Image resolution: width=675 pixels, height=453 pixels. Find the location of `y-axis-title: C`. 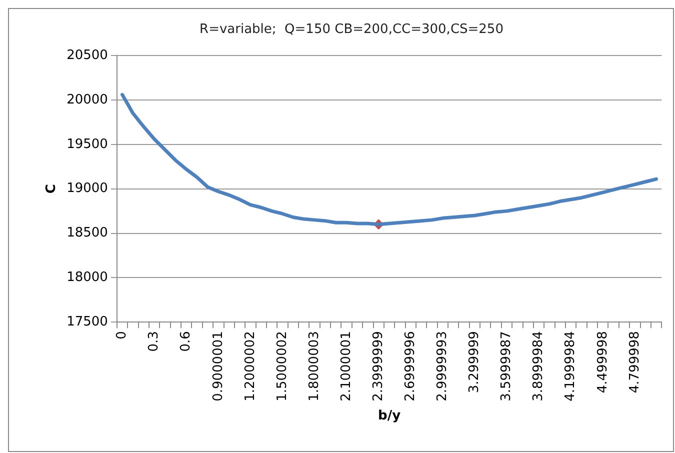

y-axis-title: C is located at coordinates (52, 189).